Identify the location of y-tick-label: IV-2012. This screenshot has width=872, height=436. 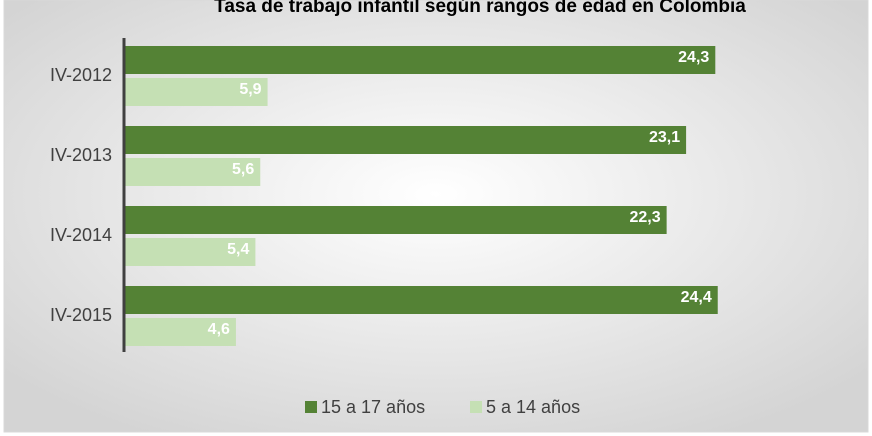
(81, 75).